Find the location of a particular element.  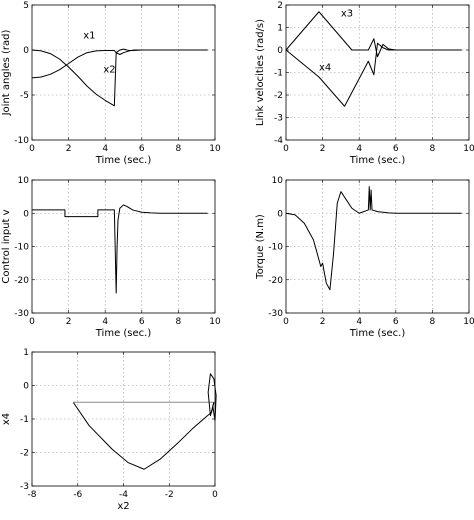

x-tick-label: -6 is located at coordinates (77, 495).